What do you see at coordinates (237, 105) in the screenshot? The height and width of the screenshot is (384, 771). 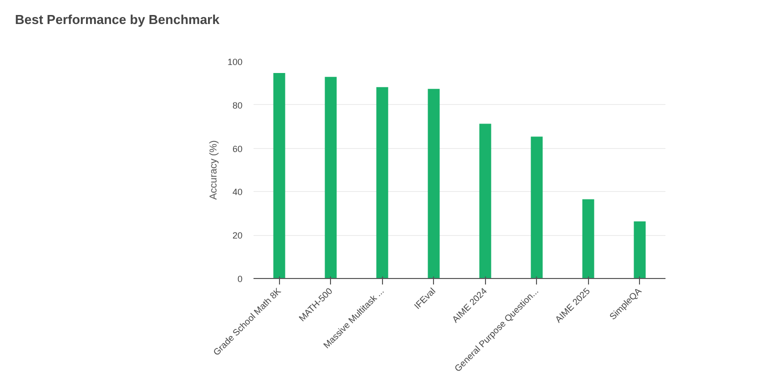 I see `y-tick-label: 80` at bounding box center [237, 105].